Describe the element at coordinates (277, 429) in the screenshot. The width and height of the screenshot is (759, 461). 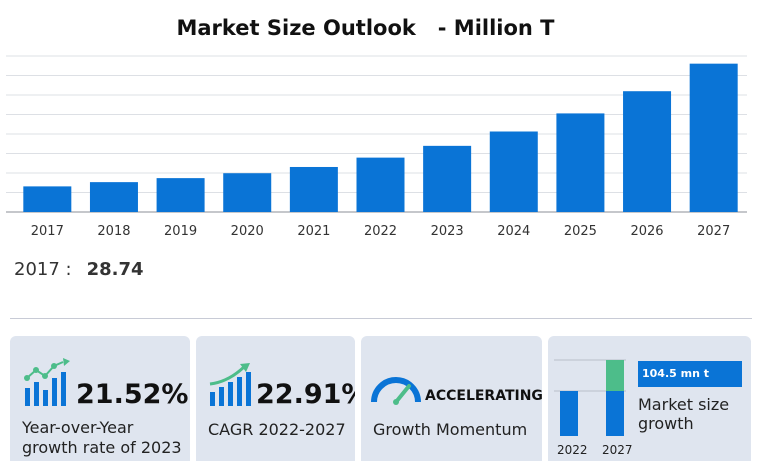
I see `cagr-label: CAGR 2022-2027` at that location.